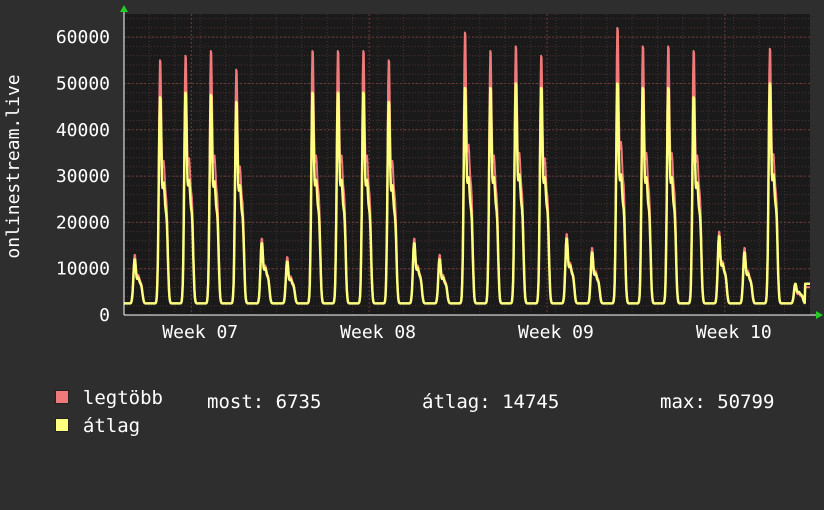  What do you see at coordinates (61, 424) in the screenshot?
I see `legend-swatch-avg` at bounding box center [61, 424].